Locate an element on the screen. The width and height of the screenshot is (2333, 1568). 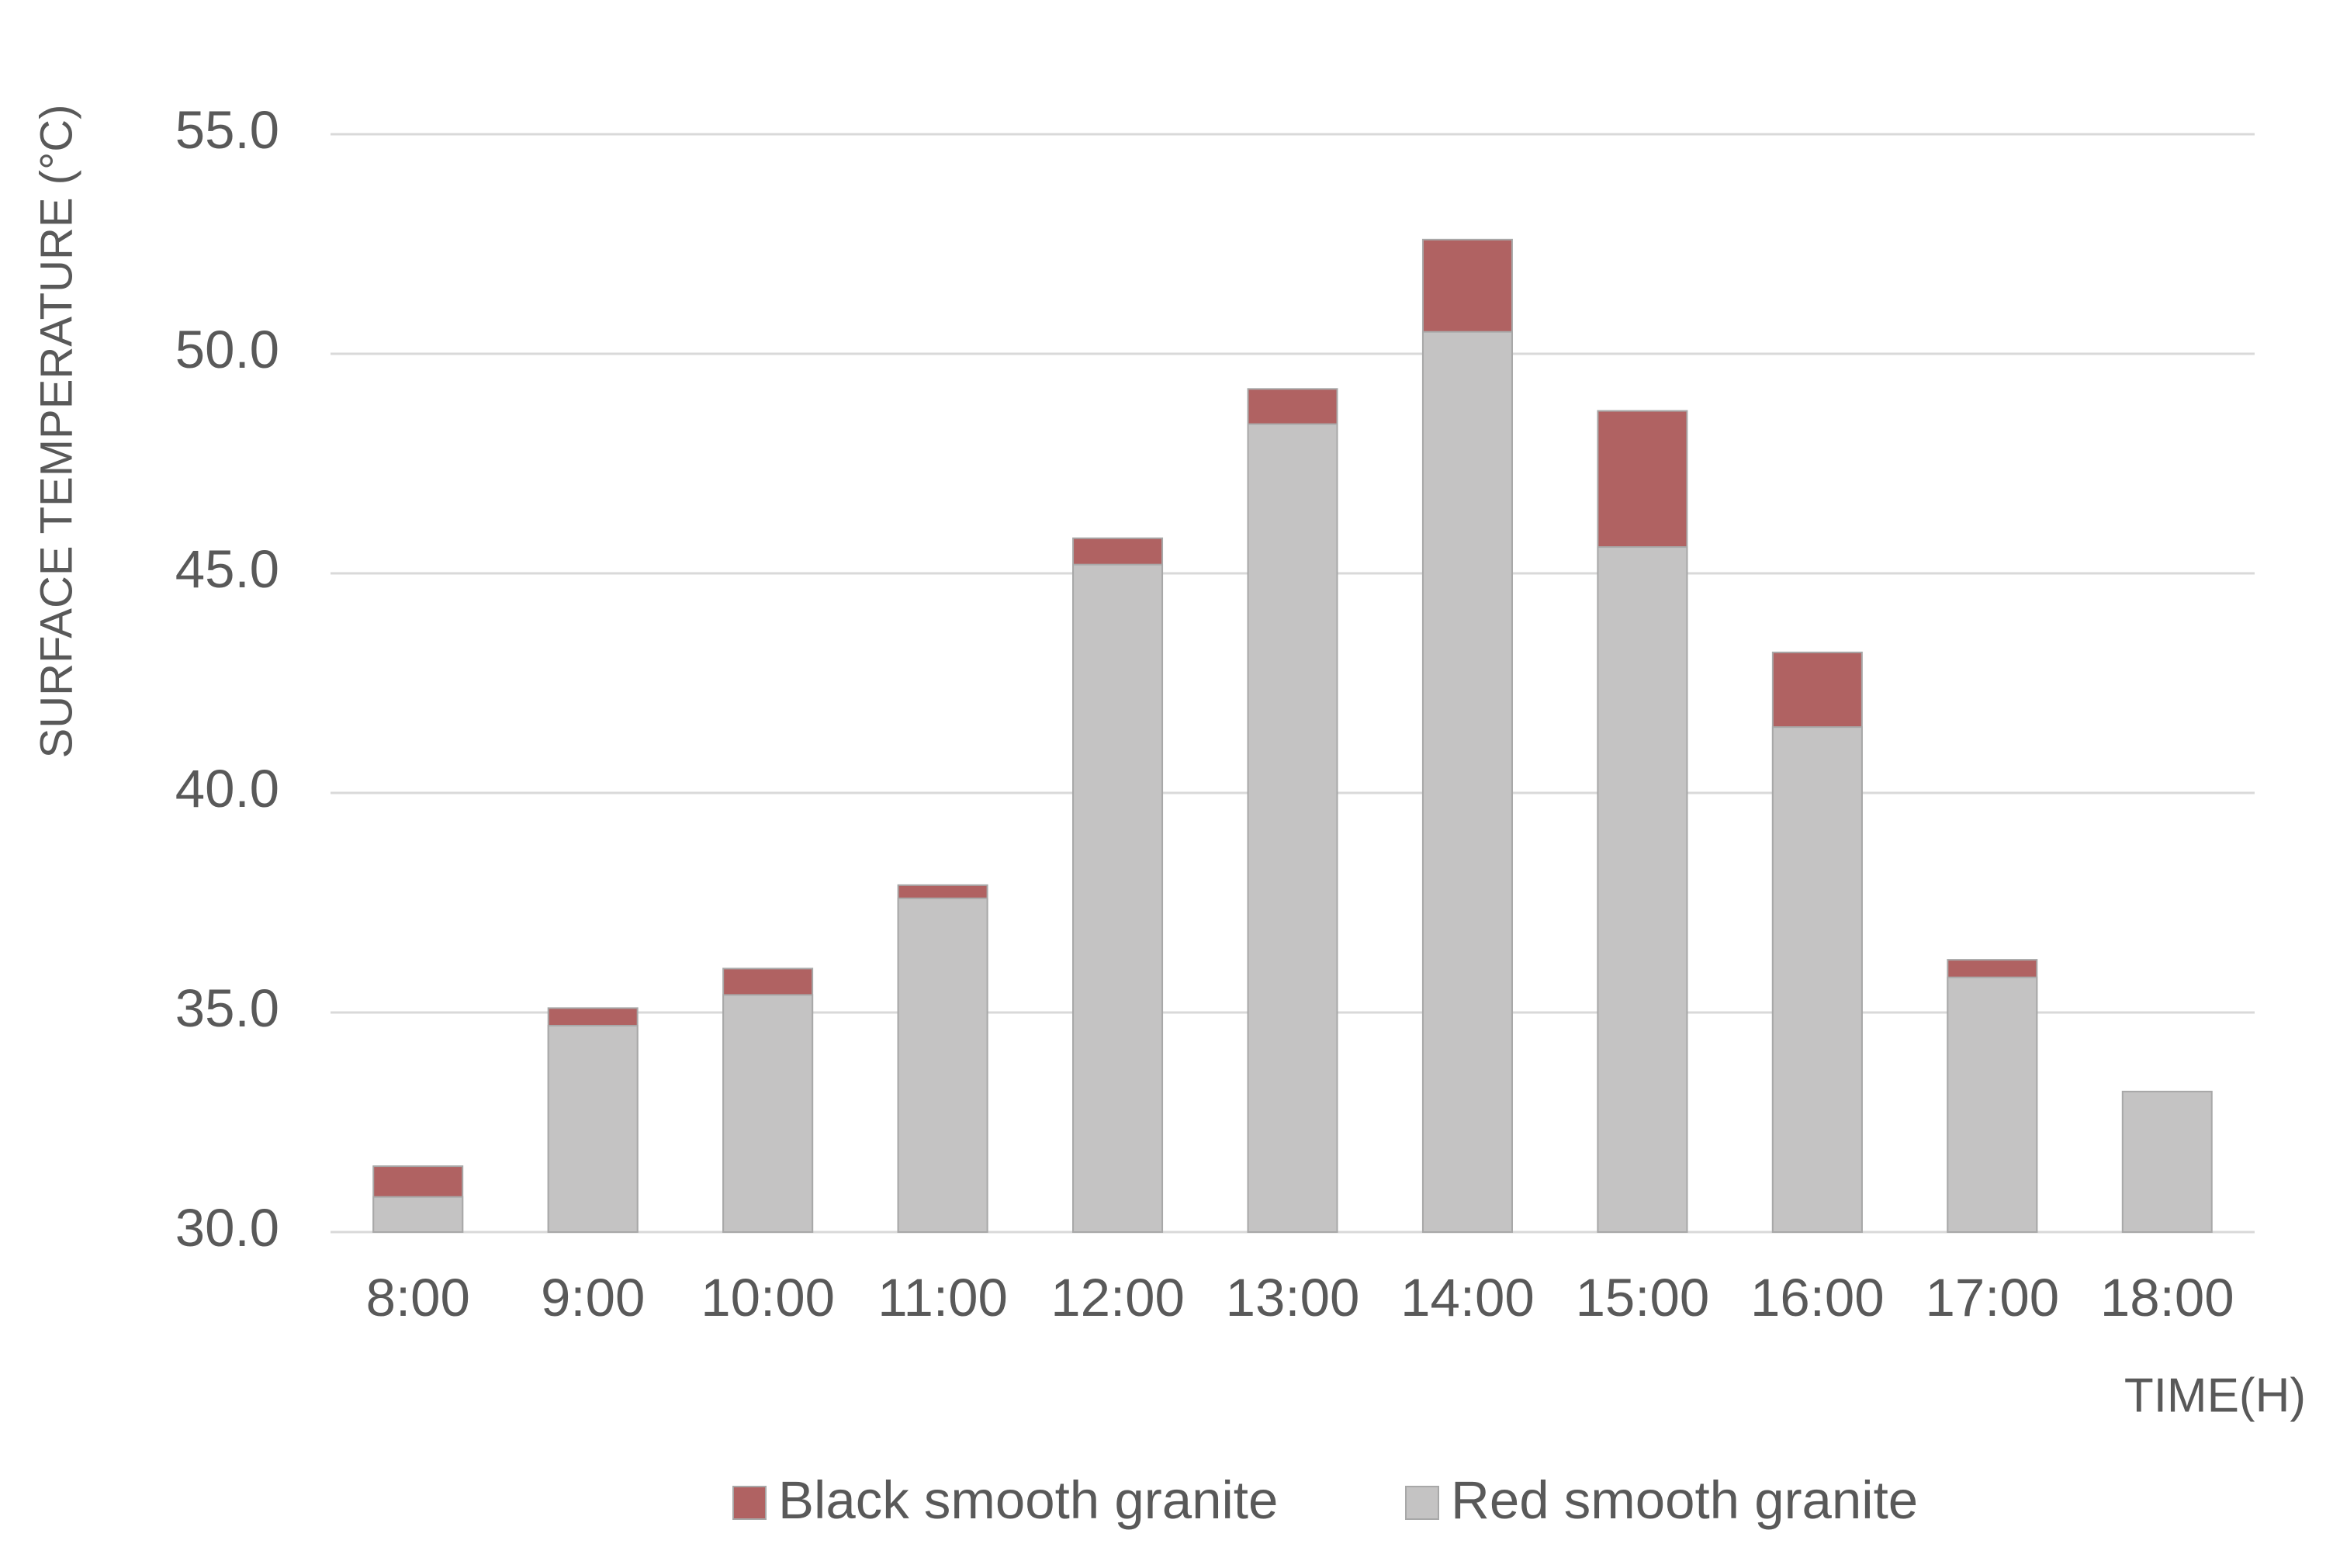
y-tick-label: 35.0 is located at coordinates (227, 1008).